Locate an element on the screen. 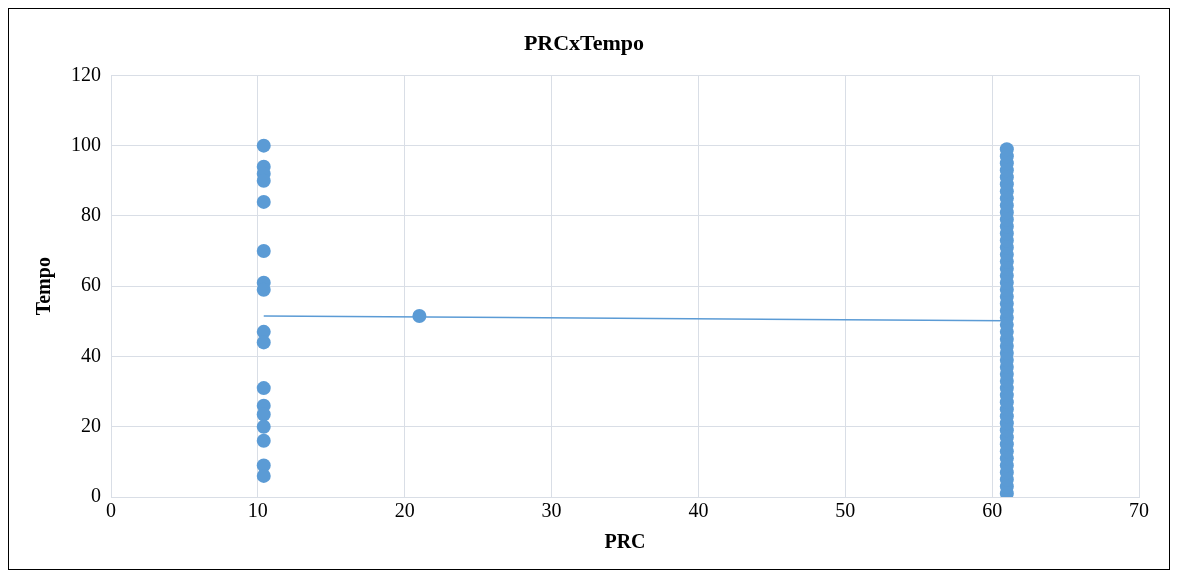 The width and height of the screenshot is (1186, 581). x-tick-label: 0 is located at coordinates (111, 510).